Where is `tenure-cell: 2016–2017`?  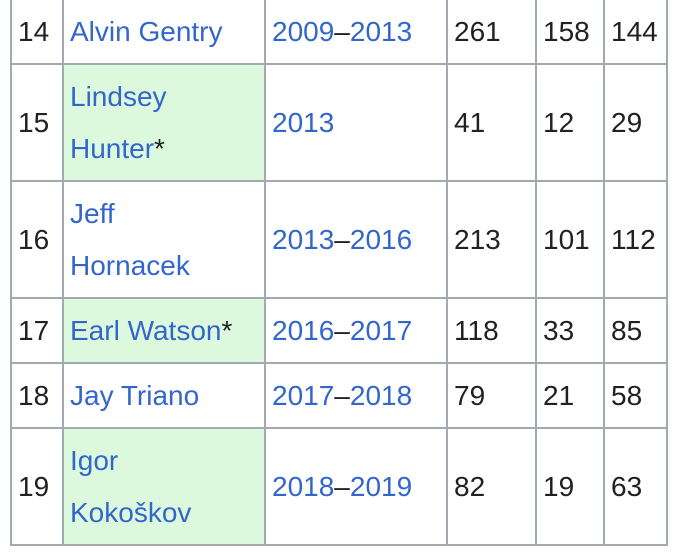
tenure-cell: 2016–2017 is located at coordinates (356, 330).